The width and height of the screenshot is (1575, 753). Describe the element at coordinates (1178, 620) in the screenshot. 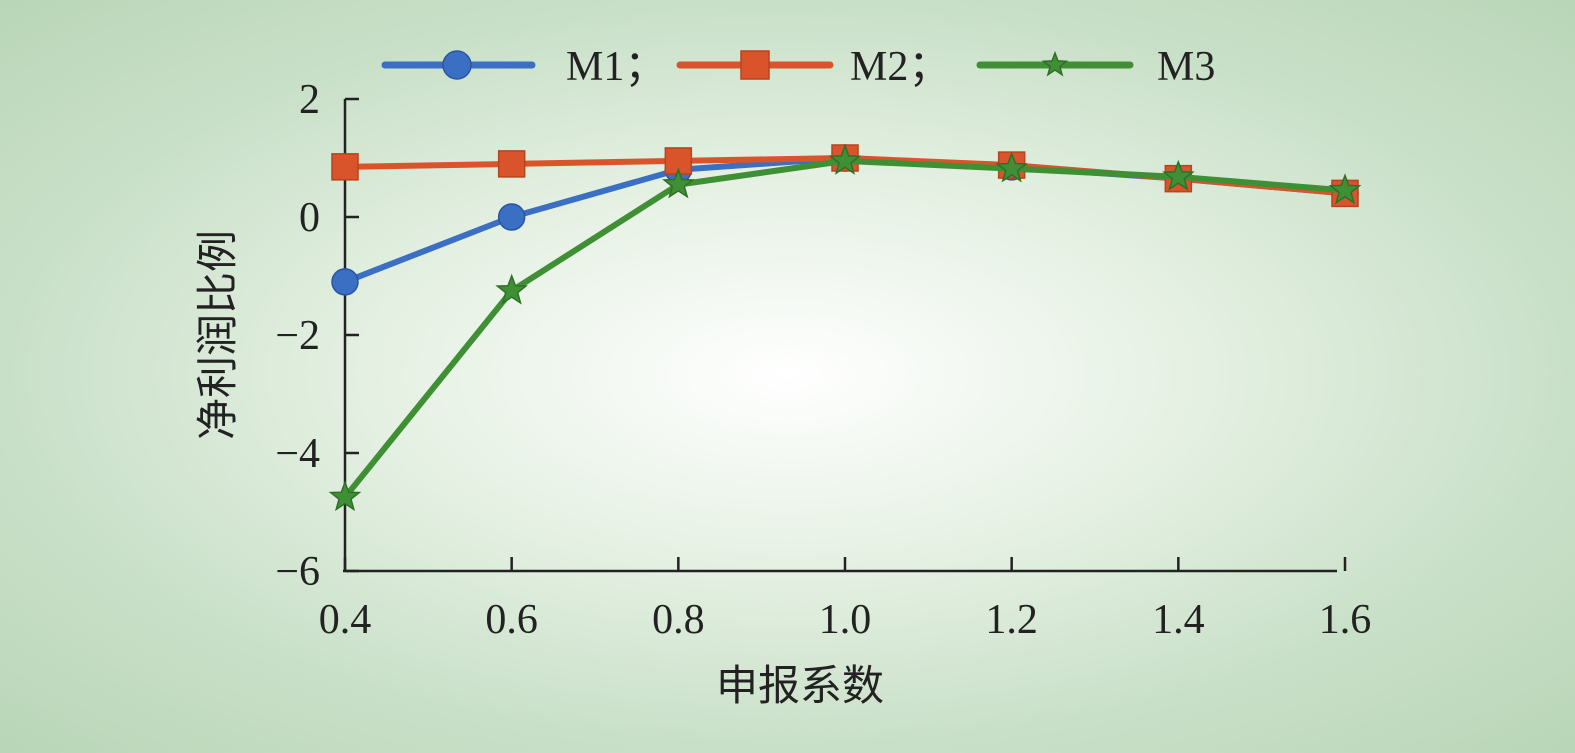

I see `x-tick-label: 1.4` at that location.